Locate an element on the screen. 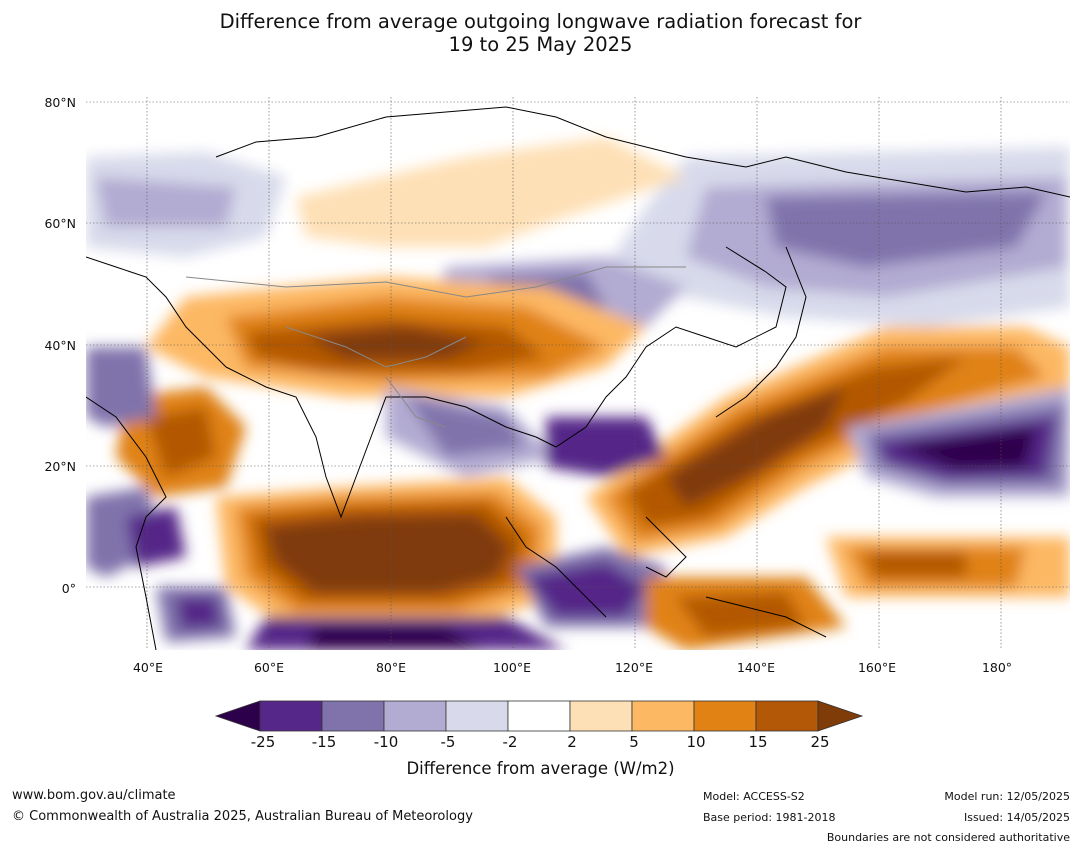  lon-label-140e: 140°E is located at coordinates (755, 667).